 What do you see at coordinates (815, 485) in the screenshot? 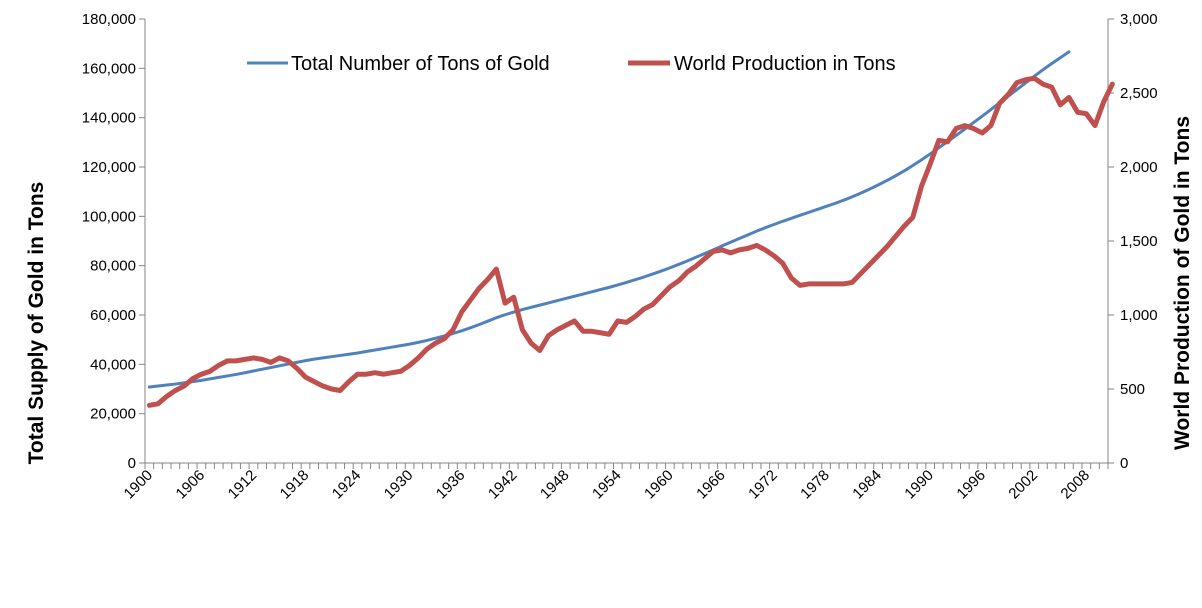
I see `x-tick-label: 1978` at bounding box center [815, 485].